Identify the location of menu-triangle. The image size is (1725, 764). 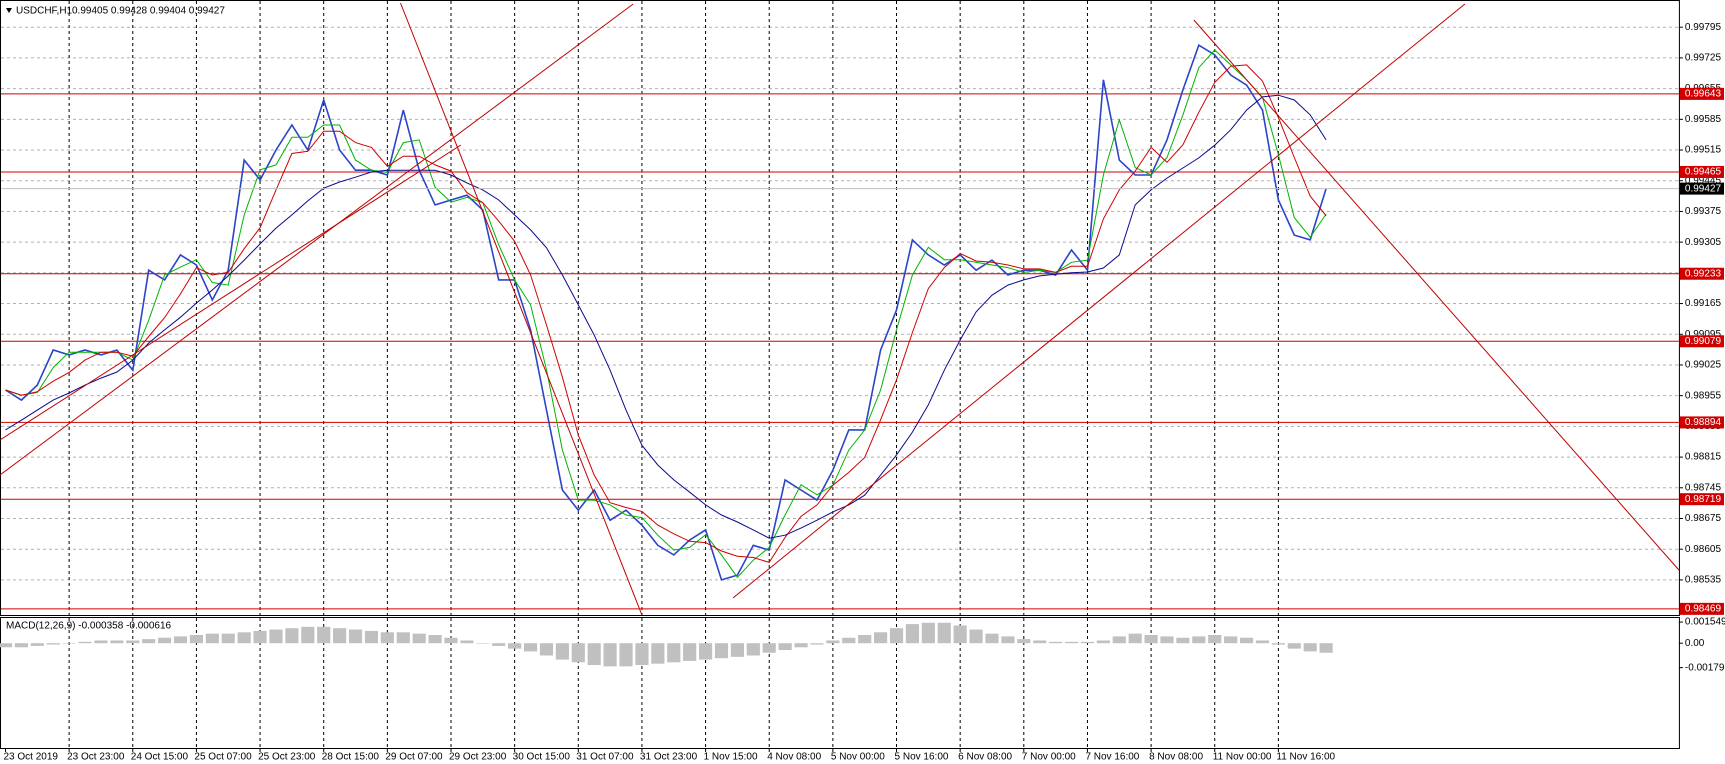
(9, 10).